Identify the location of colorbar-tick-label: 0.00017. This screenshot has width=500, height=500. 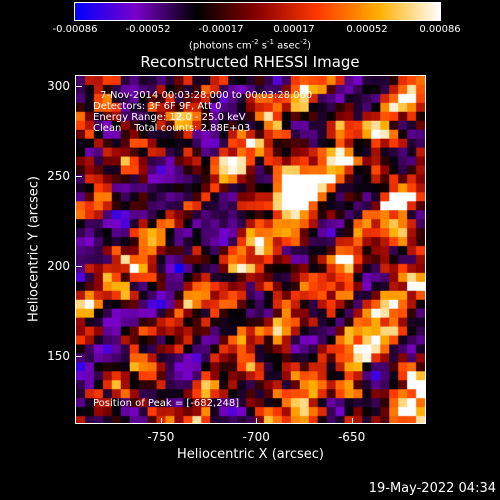
(294, 29).